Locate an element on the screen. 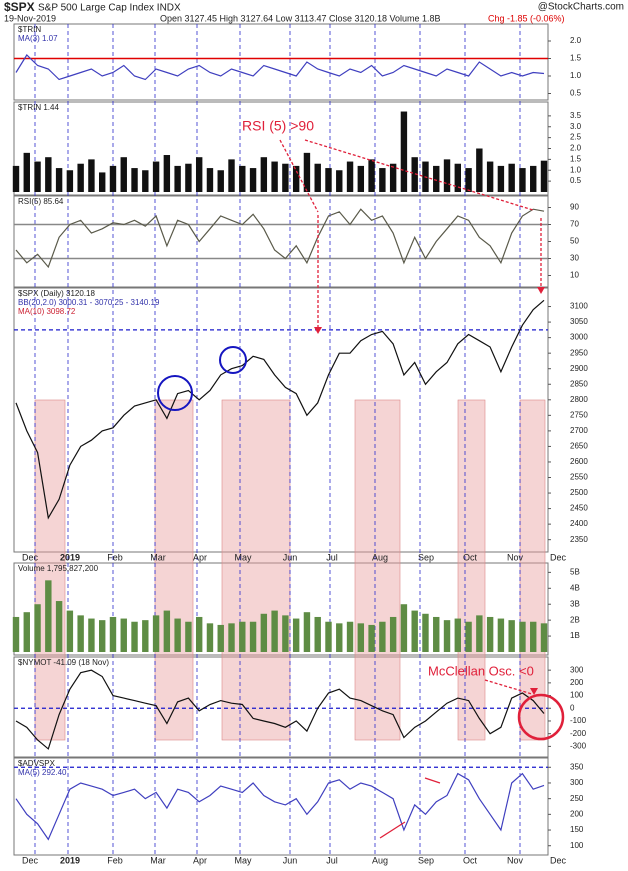 This screenshot has height=871, width=628. y-tick-label: 50 is located at coordinates (574, 241).